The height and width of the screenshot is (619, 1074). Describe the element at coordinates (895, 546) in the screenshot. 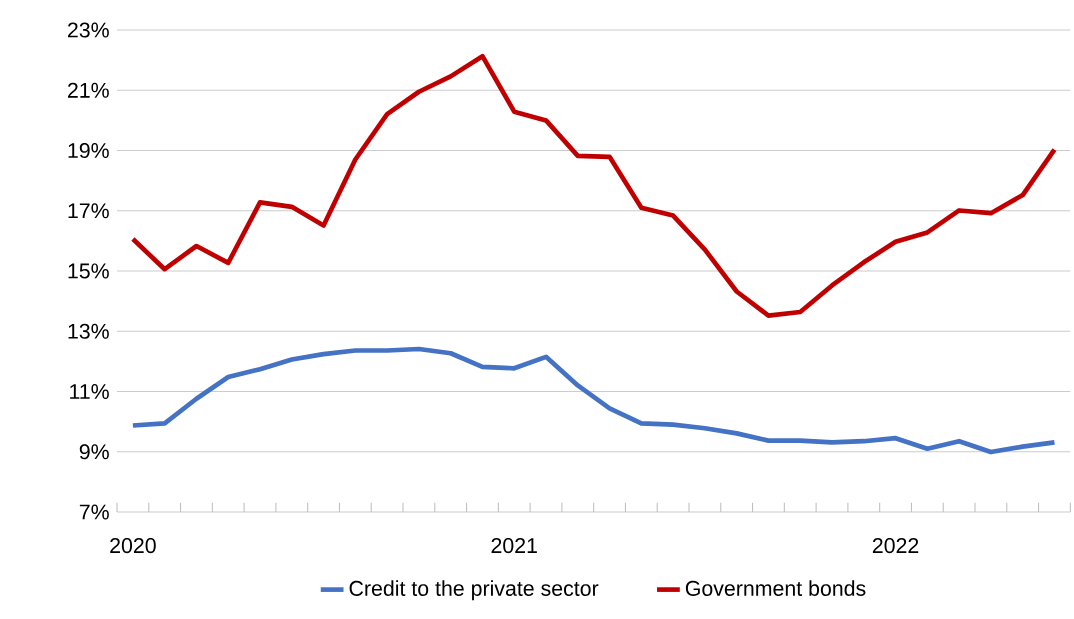

I see `x-tick-label: 2022` at that location.